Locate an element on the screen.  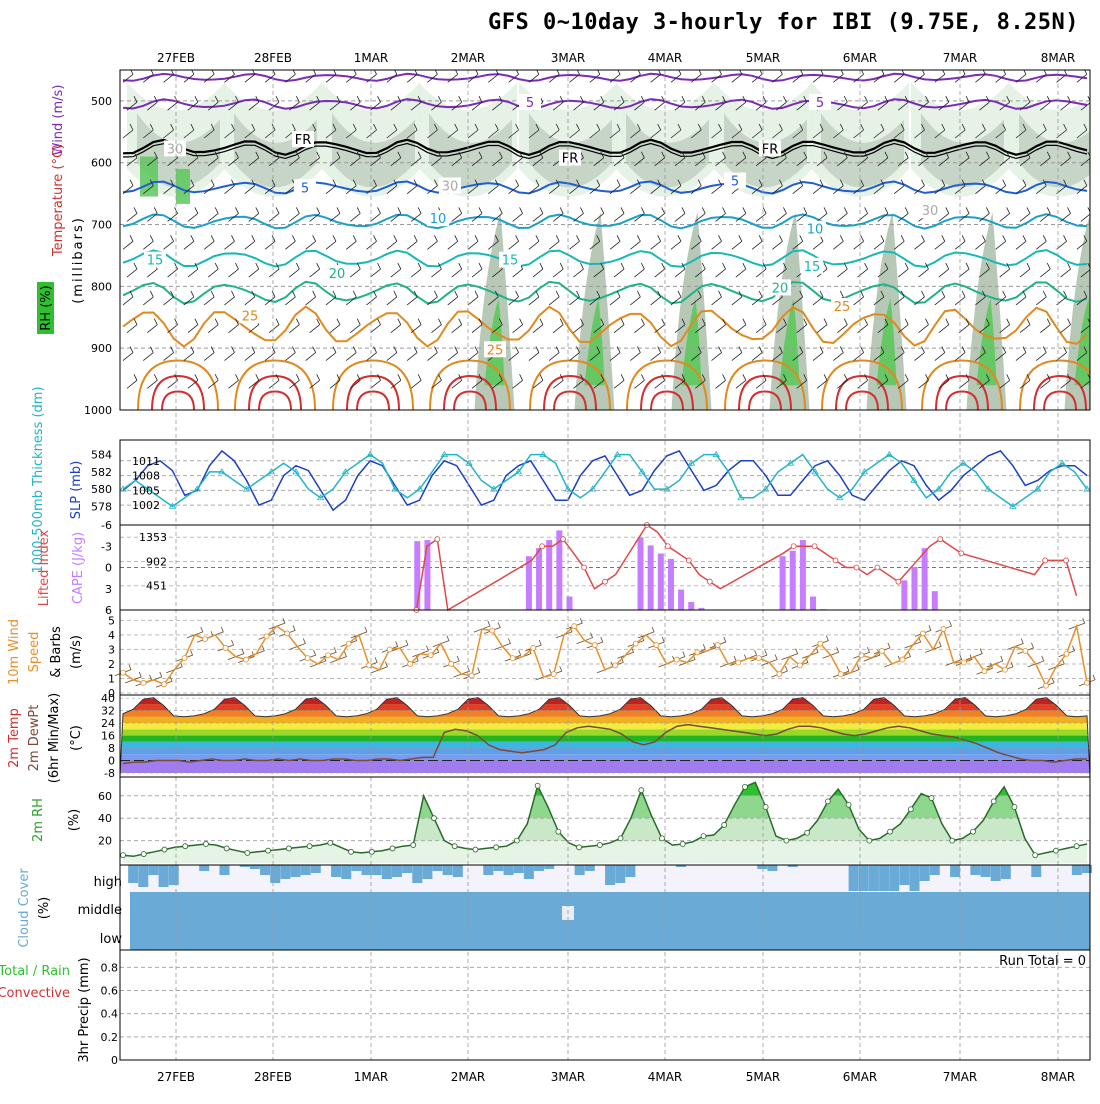
contour-label: 5 is located at coordinates (735, 182).